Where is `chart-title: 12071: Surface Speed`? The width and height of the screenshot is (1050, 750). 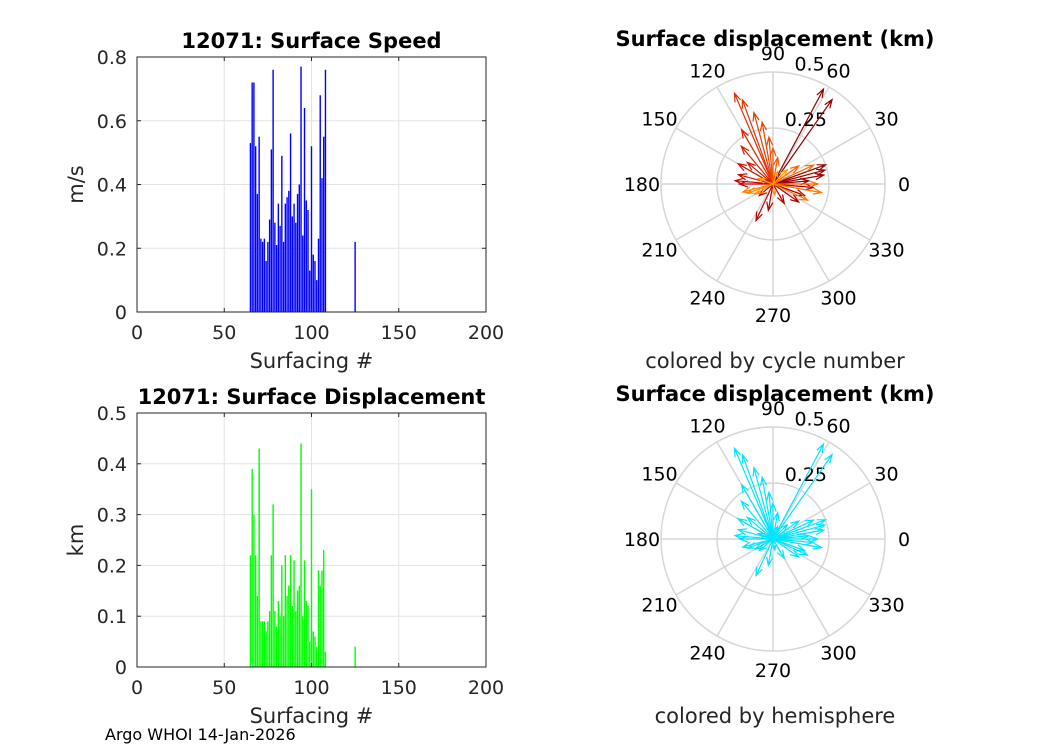
chart-title: 12071: Surface Speed is located at coordinates (311, 41).